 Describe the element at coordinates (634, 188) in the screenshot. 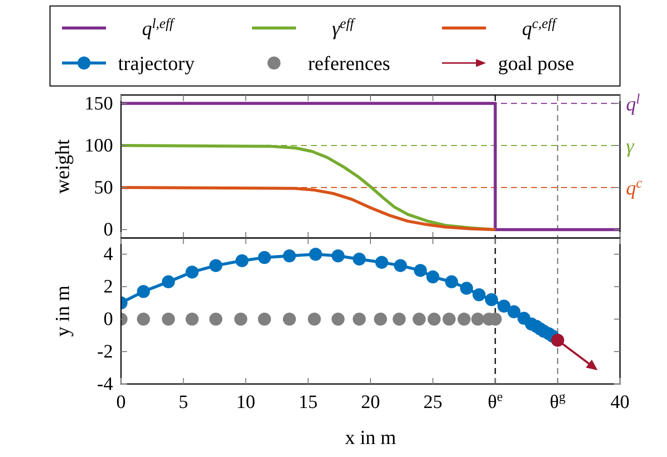

I see `ref-line-label: q$^{c}$` at that location.